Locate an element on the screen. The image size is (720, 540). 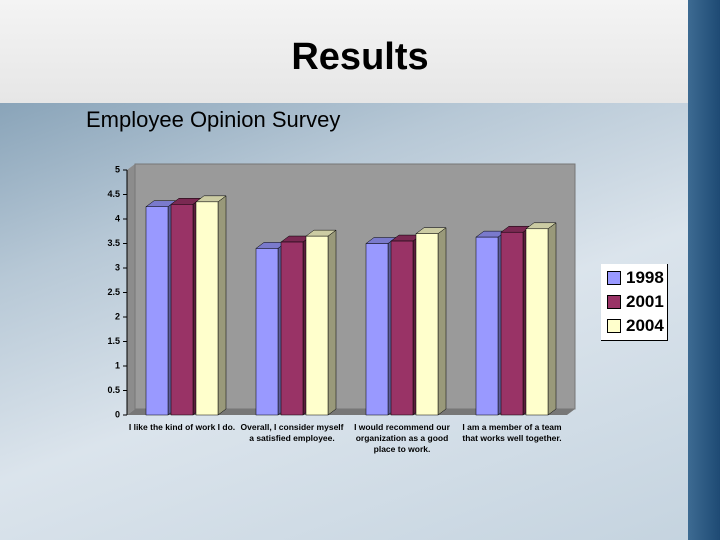
y-tick-label: 0 is located at coordinates (117, 414).